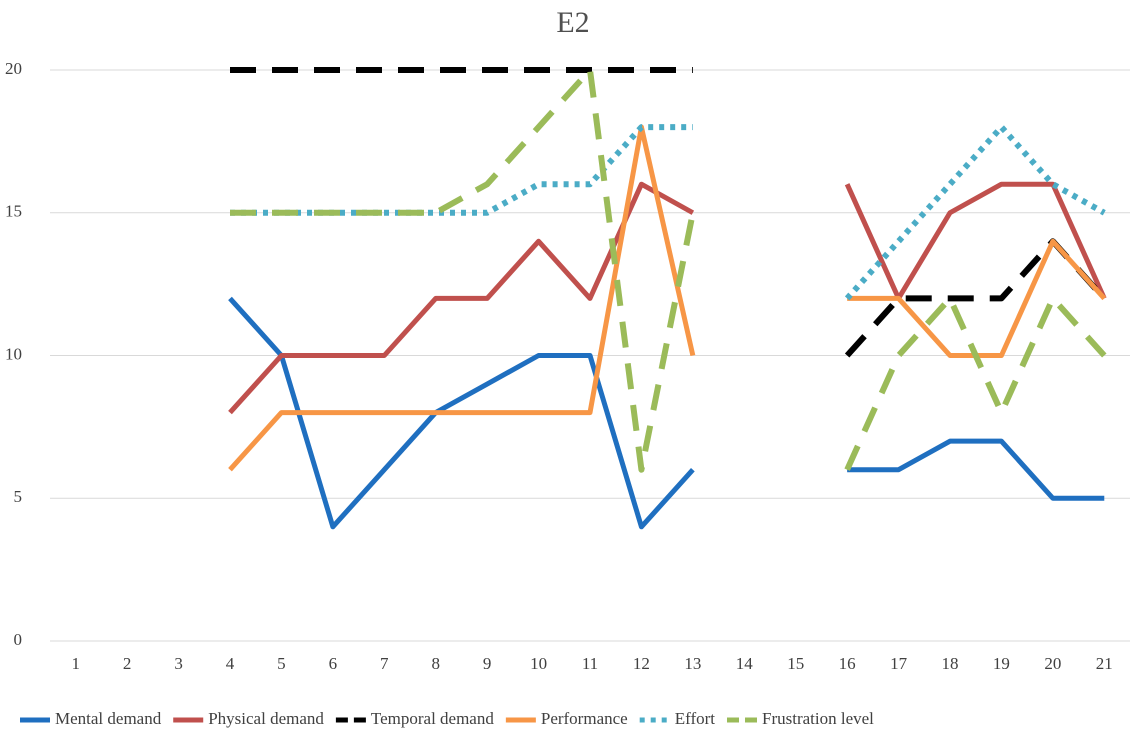  I want to click on x-tick-label: 7, so click(384, 663).